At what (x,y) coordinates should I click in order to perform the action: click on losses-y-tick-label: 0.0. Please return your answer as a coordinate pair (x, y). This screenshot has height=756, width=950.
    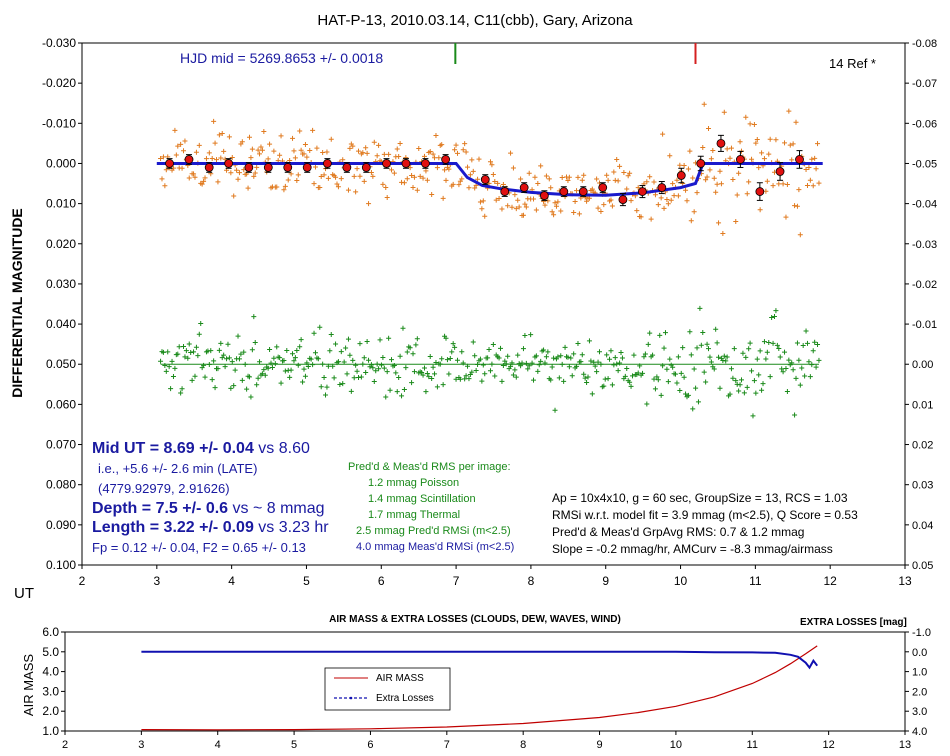
    Looking at the image, I should click on (919, 653).